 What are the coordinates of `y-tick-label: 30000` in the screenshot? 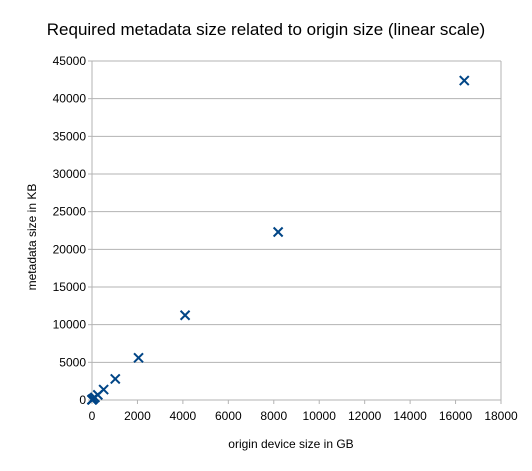 It's located at (70, 174).